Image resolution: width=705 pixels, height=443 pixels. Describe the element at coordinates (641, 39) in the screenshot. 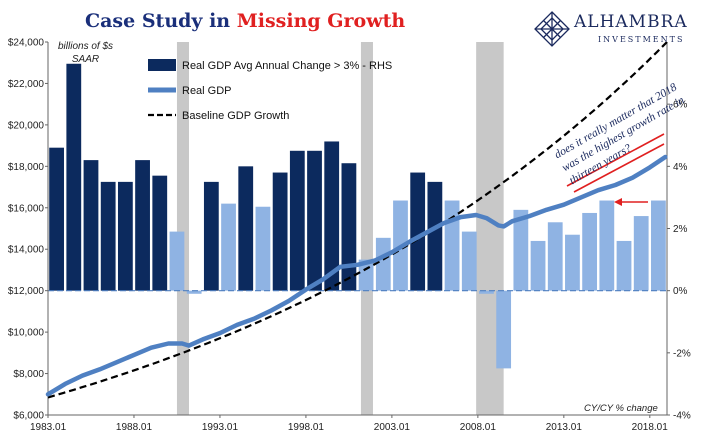

I see `logo-subtitle: INVESTMENTS` at that location.